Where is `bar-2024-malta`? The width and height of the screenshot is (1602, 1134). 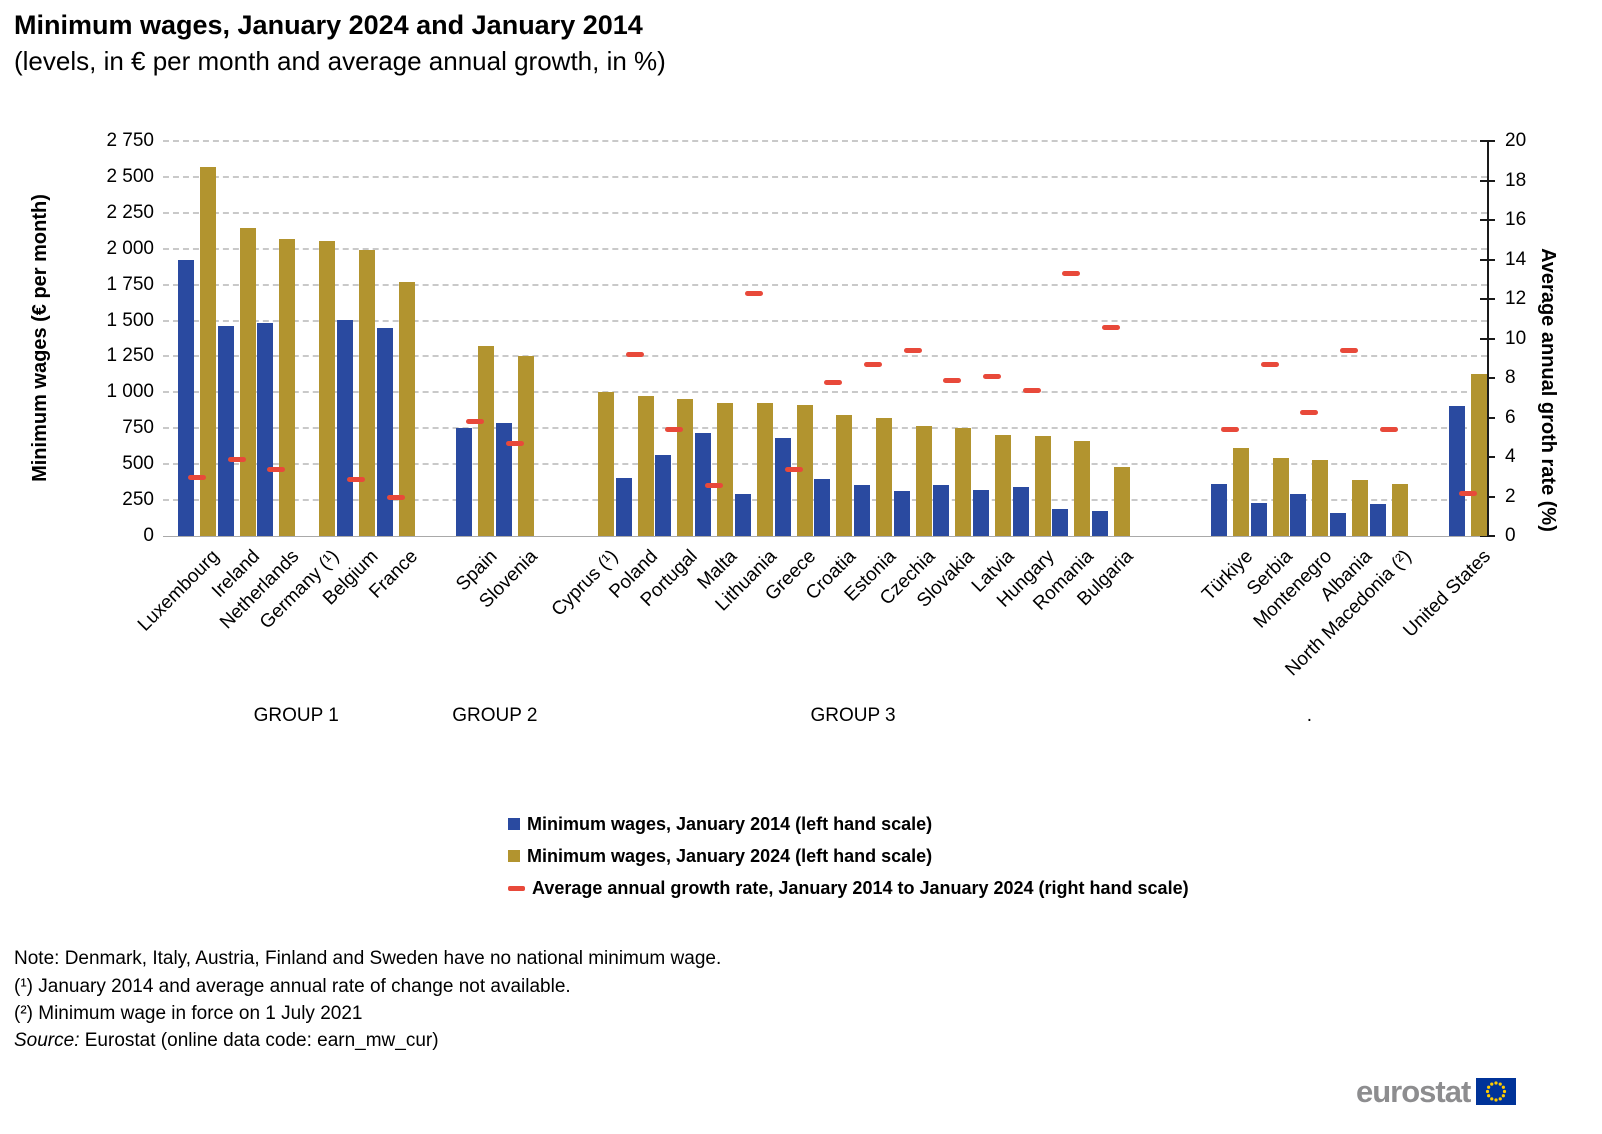
bar-2024-malta is located at coordinates (725, 469).